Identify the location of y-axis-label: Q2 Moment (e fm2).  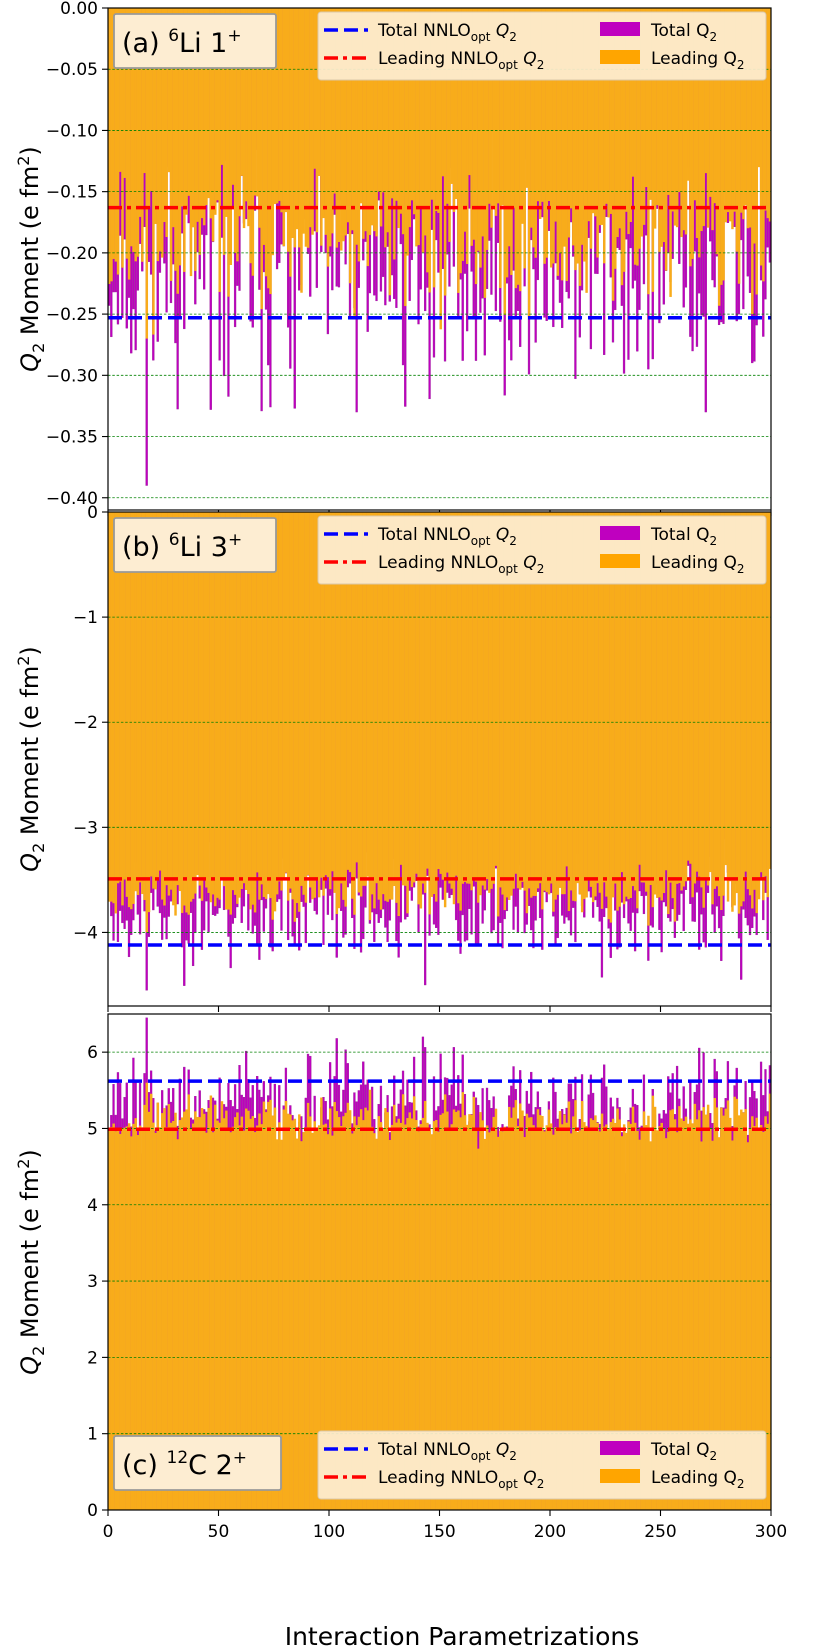
(31, 259).